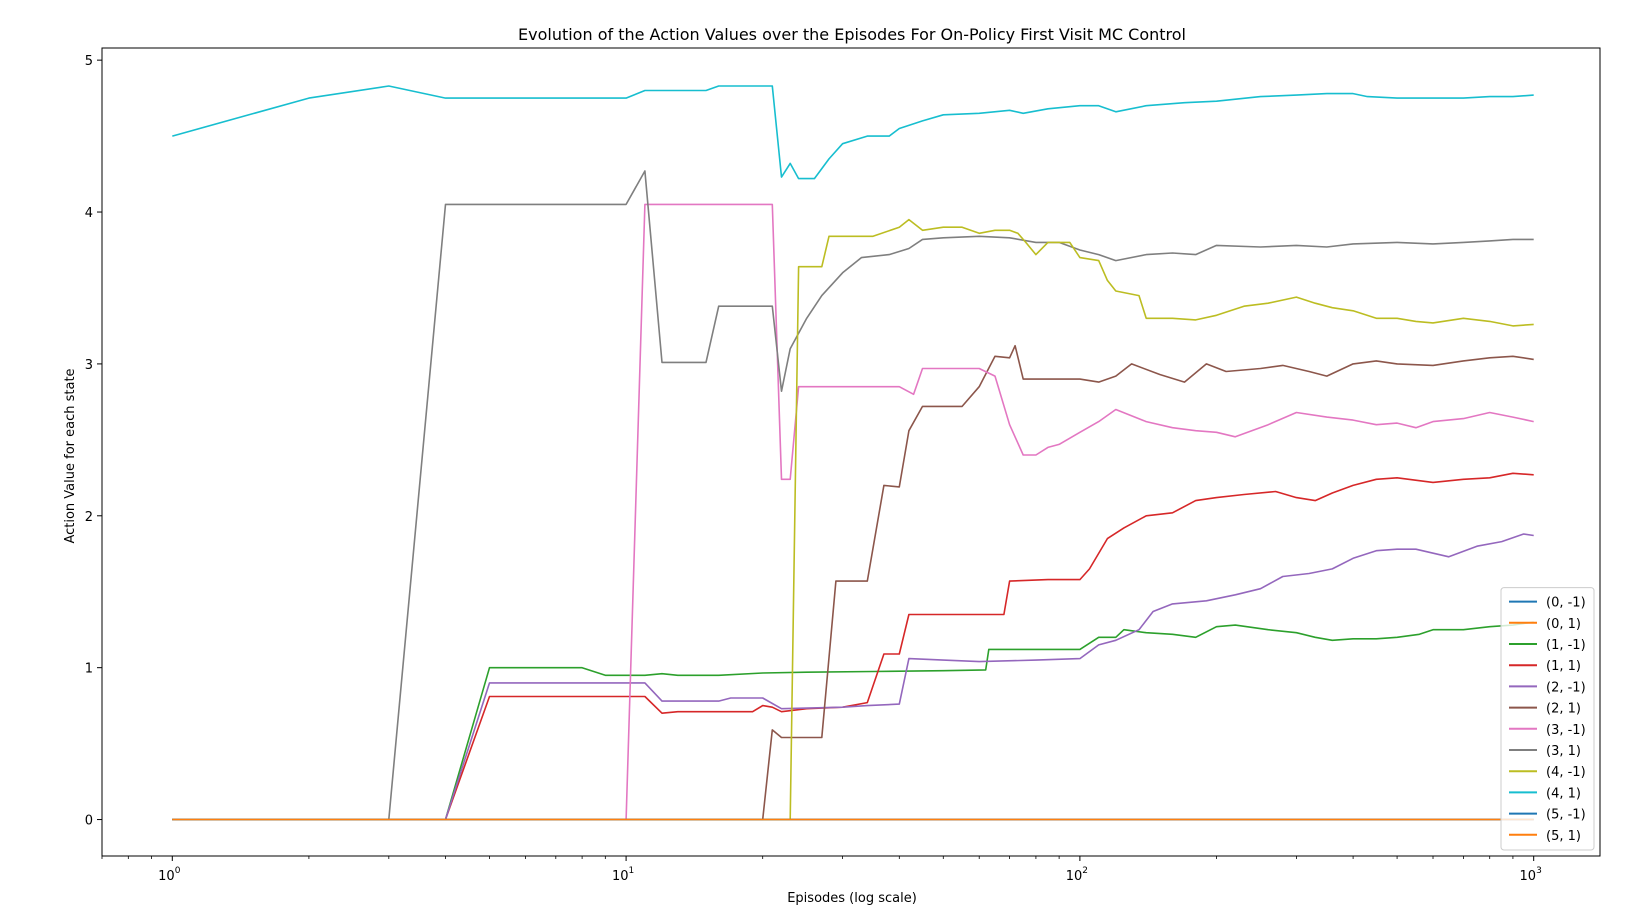  I want to click on x-tick-label: 10³, so click(1531, 875).